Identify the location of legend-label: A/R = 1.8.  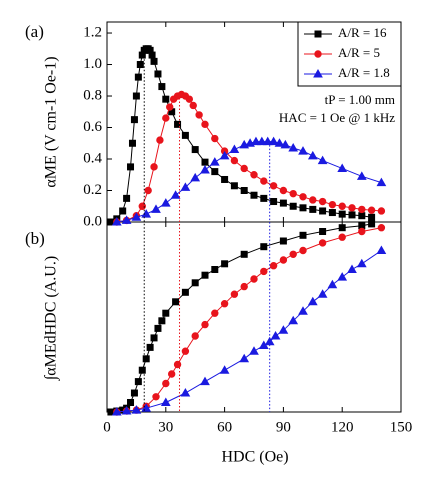
(364, 72).